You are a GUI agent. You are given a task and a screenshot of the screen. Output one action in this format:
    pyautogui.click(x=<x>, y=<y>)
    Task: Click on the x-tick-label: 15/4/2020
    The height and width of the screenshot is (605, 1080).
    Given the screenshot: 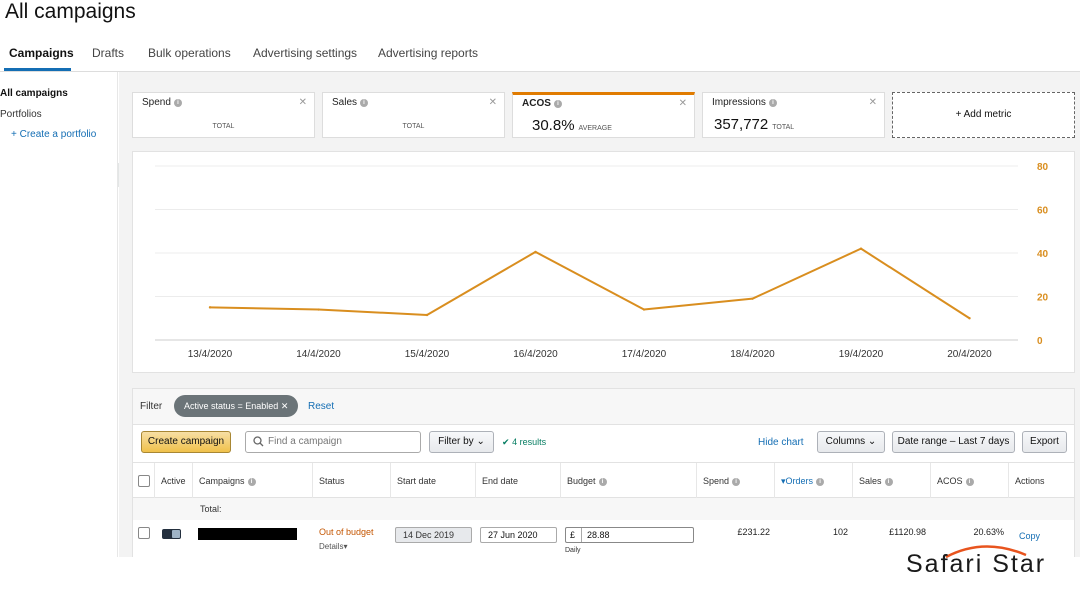 What is the action you would take?
    pyautogui.click(x=427, y=354)
    